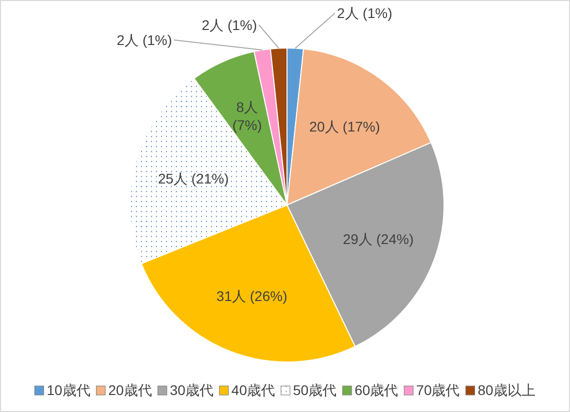  What do you see at coordinates (507, 390) in the screenshot?
I see `legend-label: 80歳以上` at bounding box center [507, 390].